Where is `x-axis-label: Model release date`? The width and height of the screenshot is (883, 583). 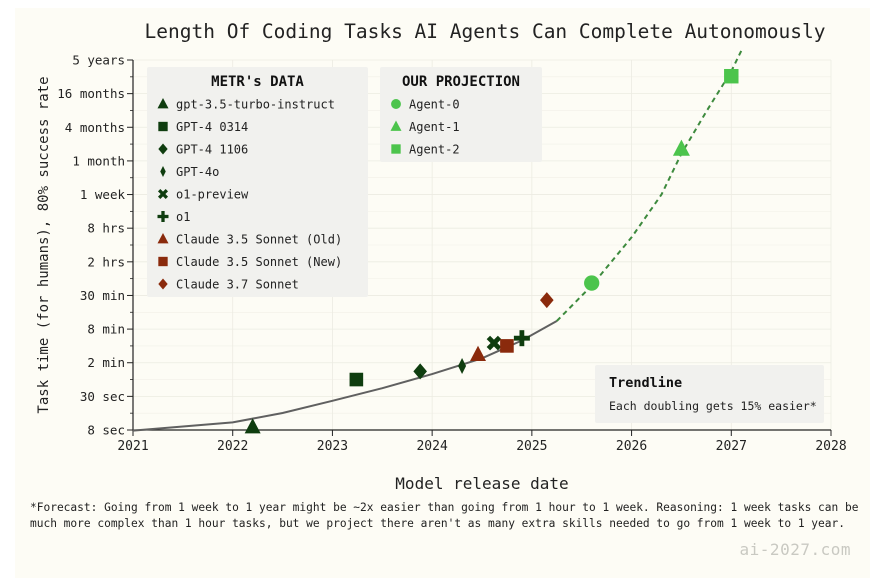 x-axis-label: Model release date is located at coordinates (481, 483).